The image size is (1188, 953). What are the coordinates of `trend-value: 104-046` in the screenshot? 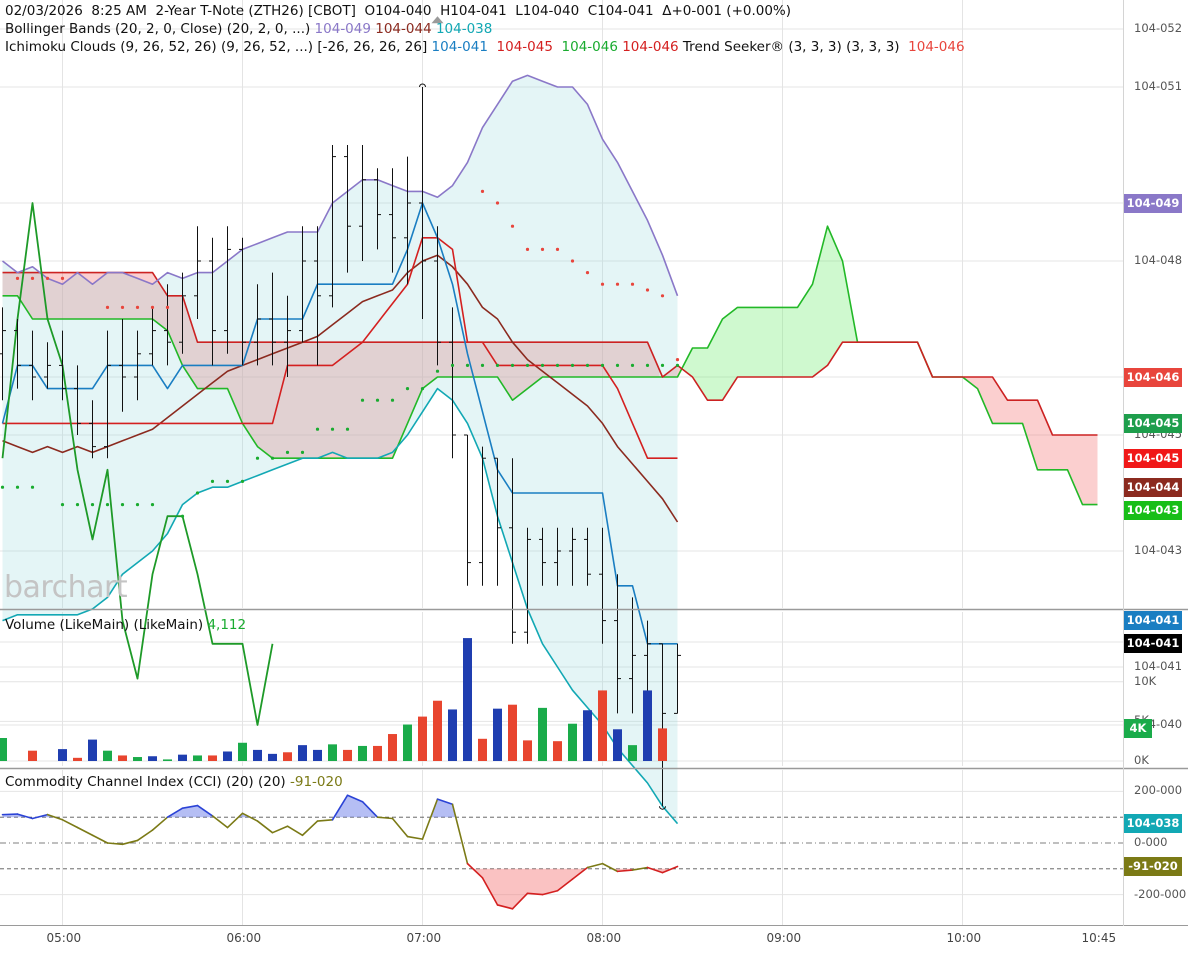 It's located at (936, 47).